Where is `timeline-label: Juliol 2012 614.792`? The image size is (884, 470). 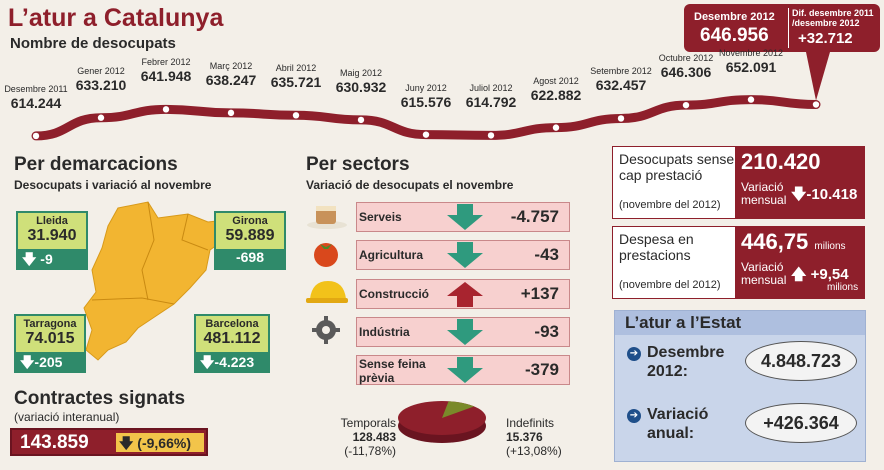 timeline-label: Juliol 2012 614.792 is located at coordinates (491, 97).